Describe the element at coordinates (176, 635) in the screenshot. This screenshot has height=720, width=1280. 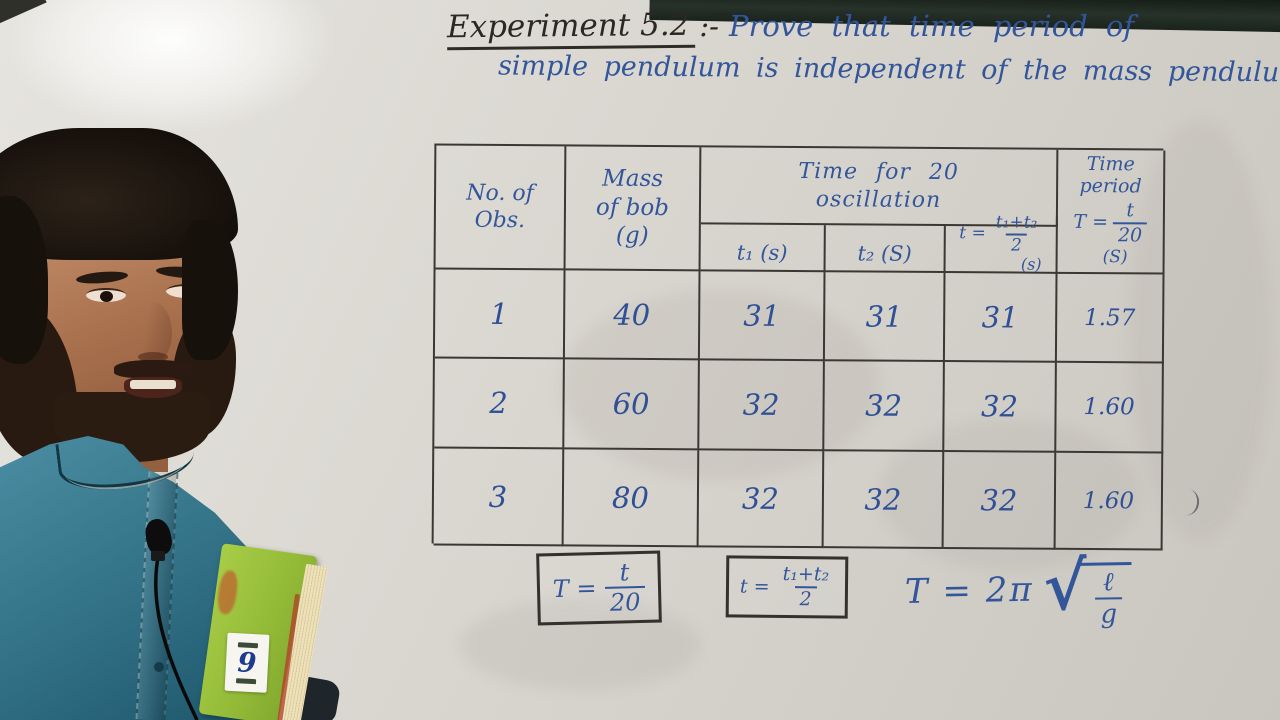
I see `mic-cable` at that location.